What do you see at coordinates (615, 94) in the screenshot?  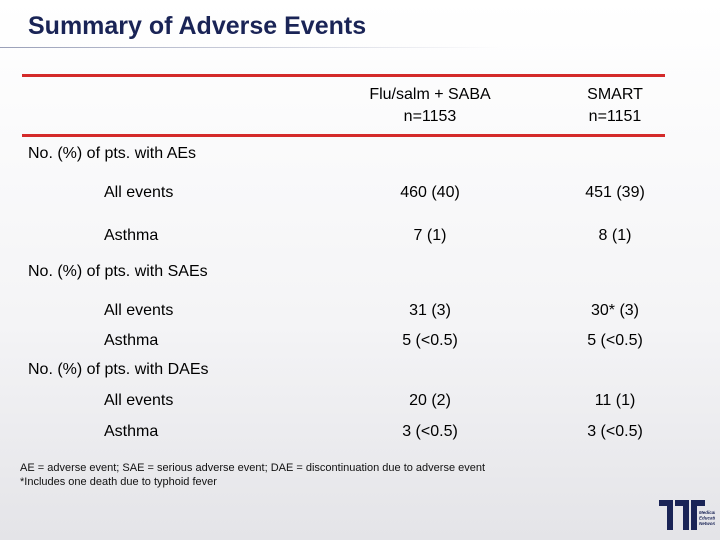 I see `column-header: SMART` at bounding box center [615, 94].